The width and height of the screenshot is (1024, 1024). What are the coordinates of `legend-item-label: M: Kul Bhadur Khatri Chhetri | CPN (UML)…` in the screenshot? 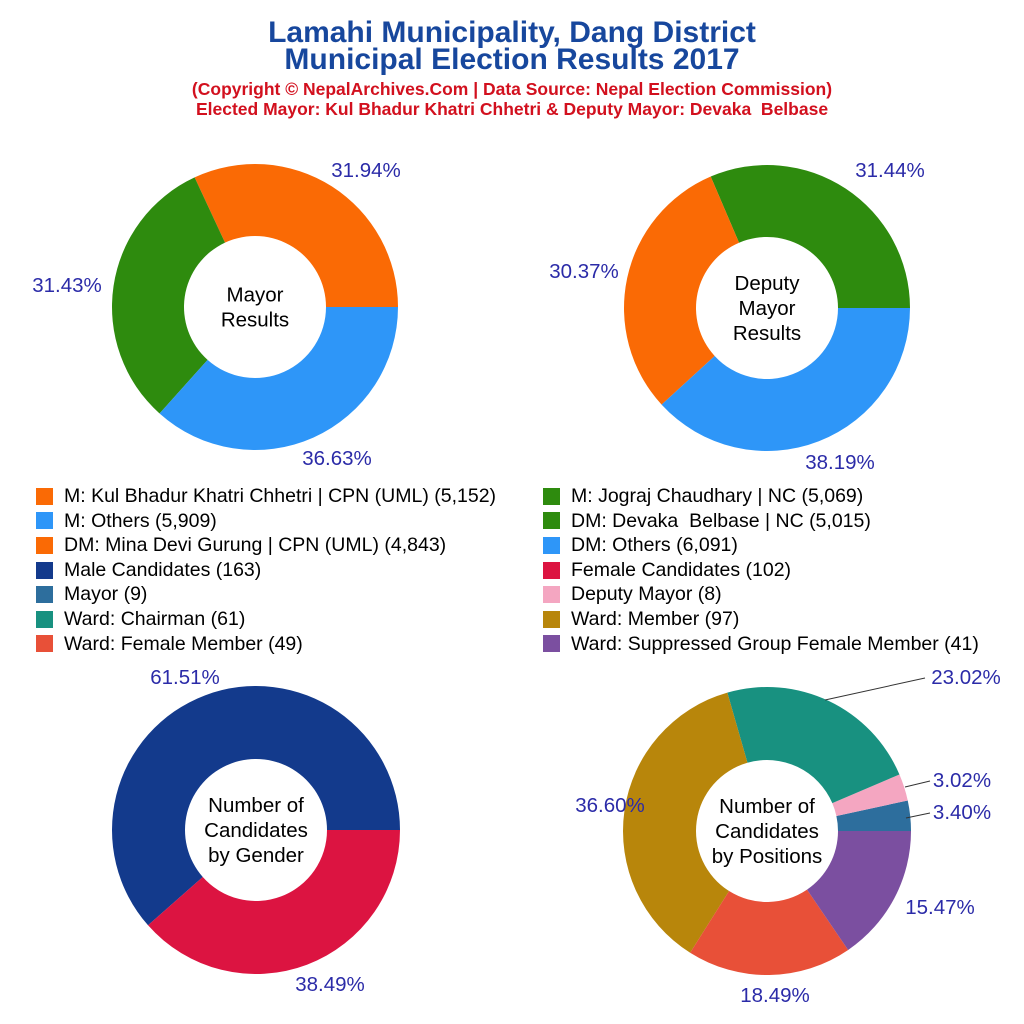 It's located at (280, 496).